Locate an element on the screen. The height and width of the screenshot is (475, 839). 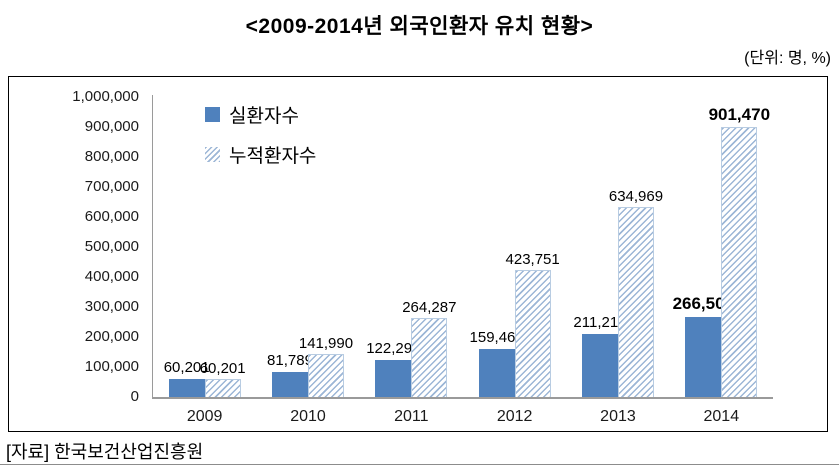
legend-item-actual-patients: 실환자수 is located at coordinates (260, 114).